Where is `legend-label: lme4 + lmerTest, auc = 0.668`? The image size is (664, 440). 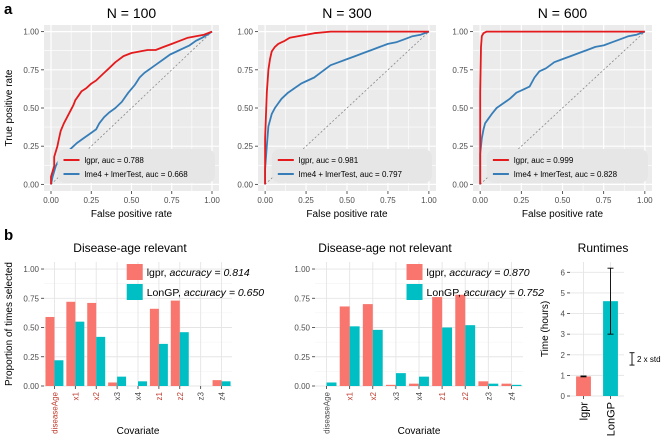 legend-label: lme4 + lmerTest, auc = 0.668 is located at coordinates (137, 174).